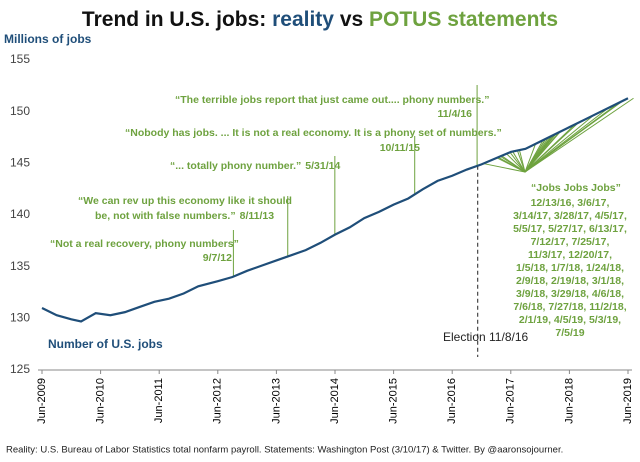 The height and width of the screenshot is (462, 640). I want to click on title-part: vs, so click(351, 19).